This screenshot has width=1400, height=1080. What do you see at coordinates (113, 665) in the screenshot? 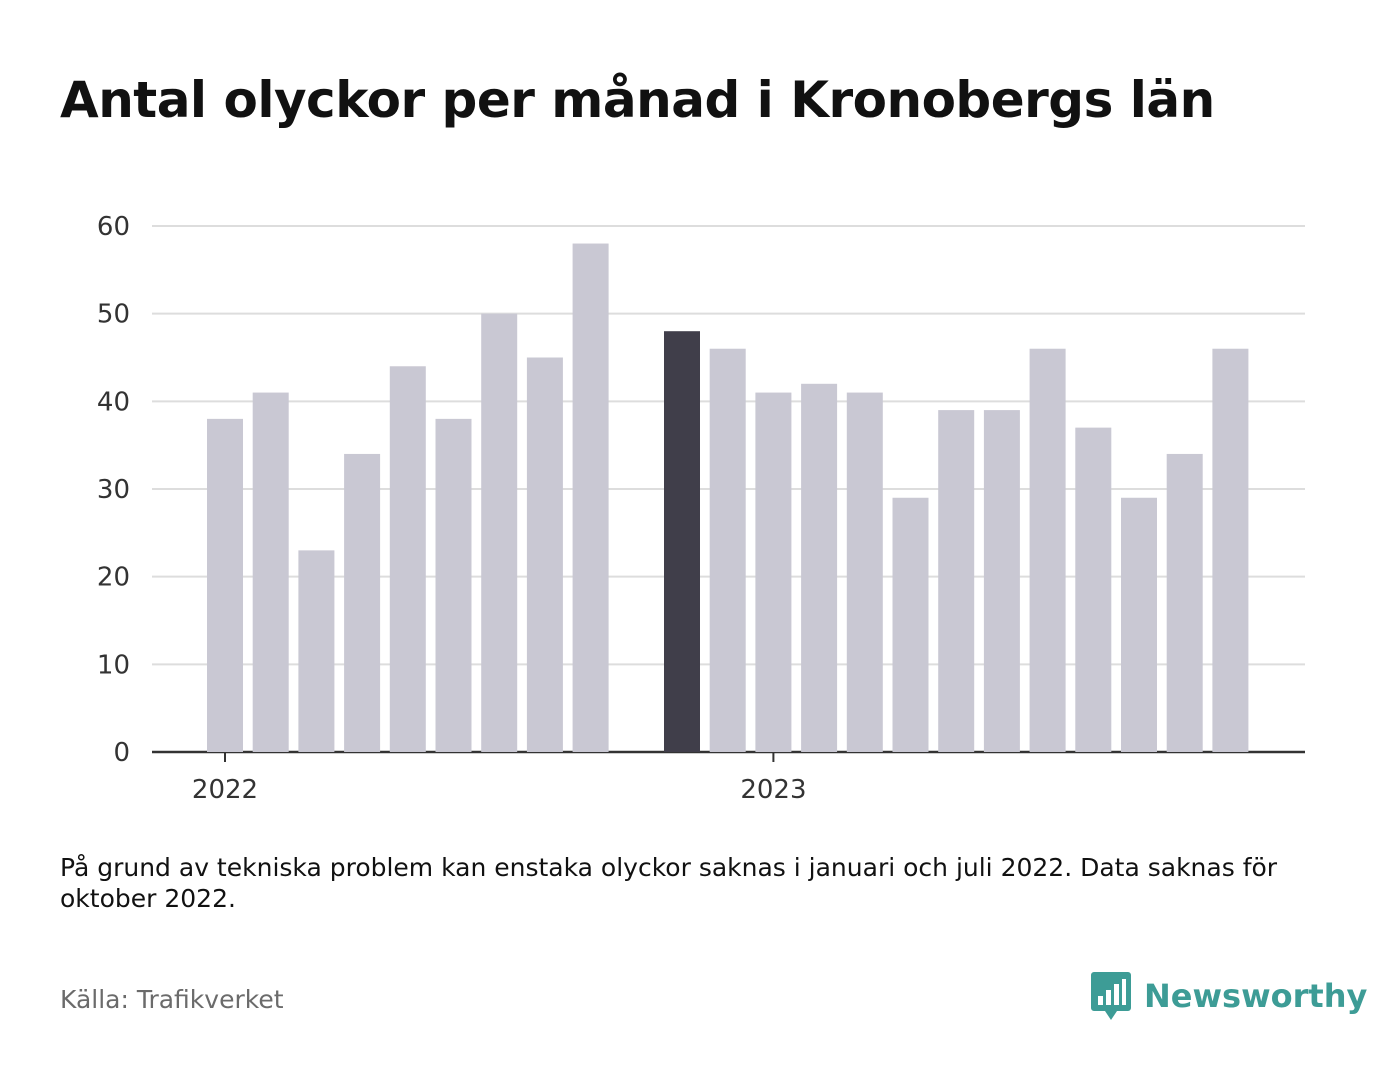
I see `y-tick-label: 10` at bounding box center [113, 665].